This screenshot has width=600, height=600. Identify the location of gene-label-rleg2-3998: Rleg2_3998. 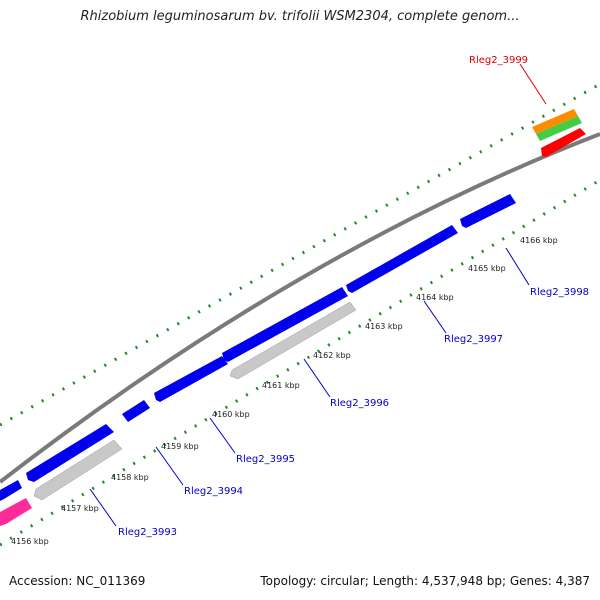
(559, 292).